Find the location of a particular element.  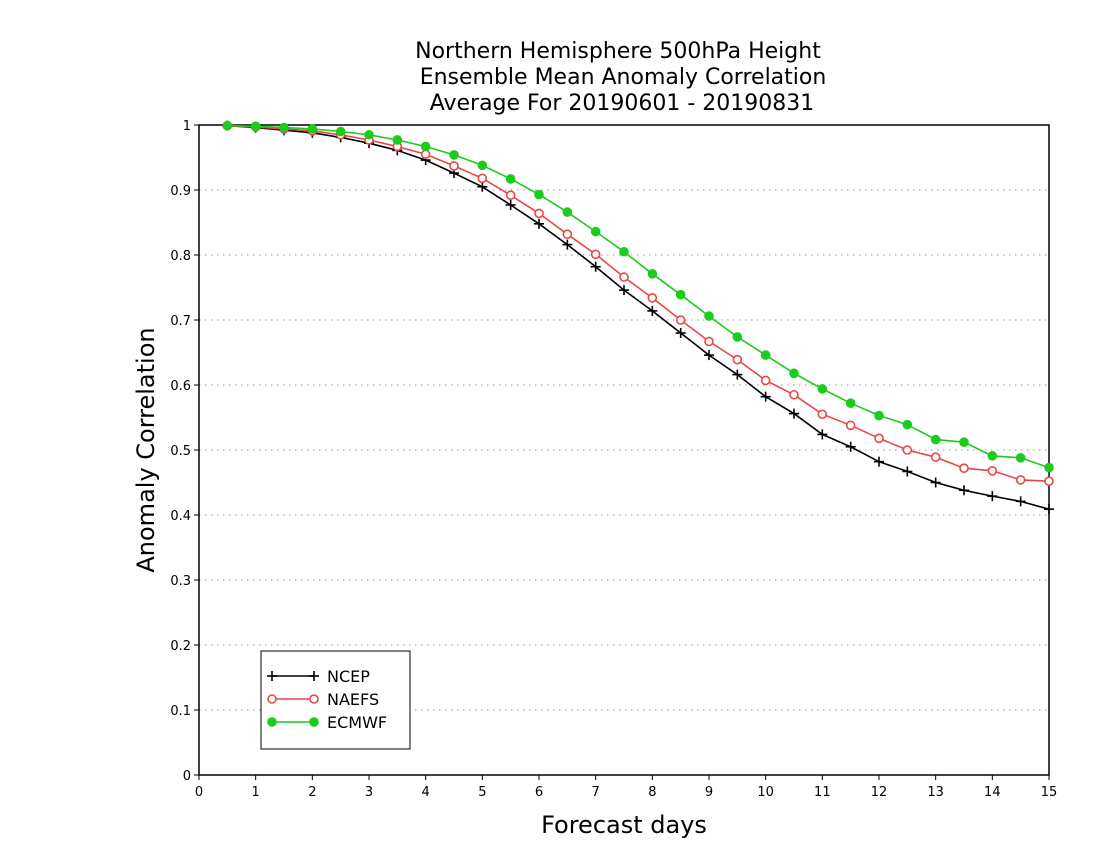

chart-title-line-2: Ensemble Mean Anomaly Correlation is located at coordinates (623, 77).